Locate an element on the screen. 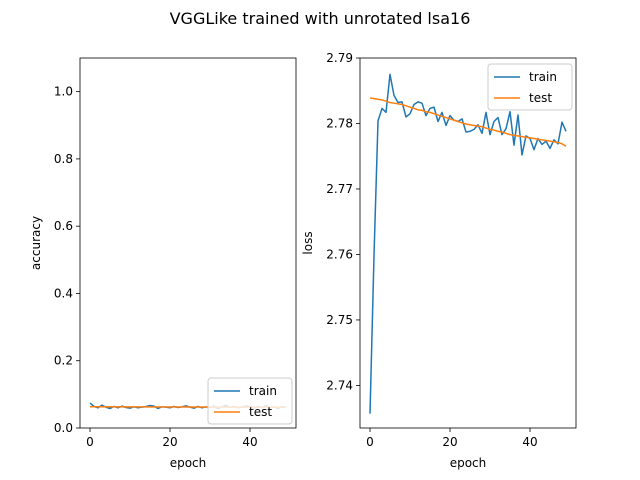 This screenshot has width=640, height=480. y-tick-label: 2.74 is located at coordinates (339, 385).